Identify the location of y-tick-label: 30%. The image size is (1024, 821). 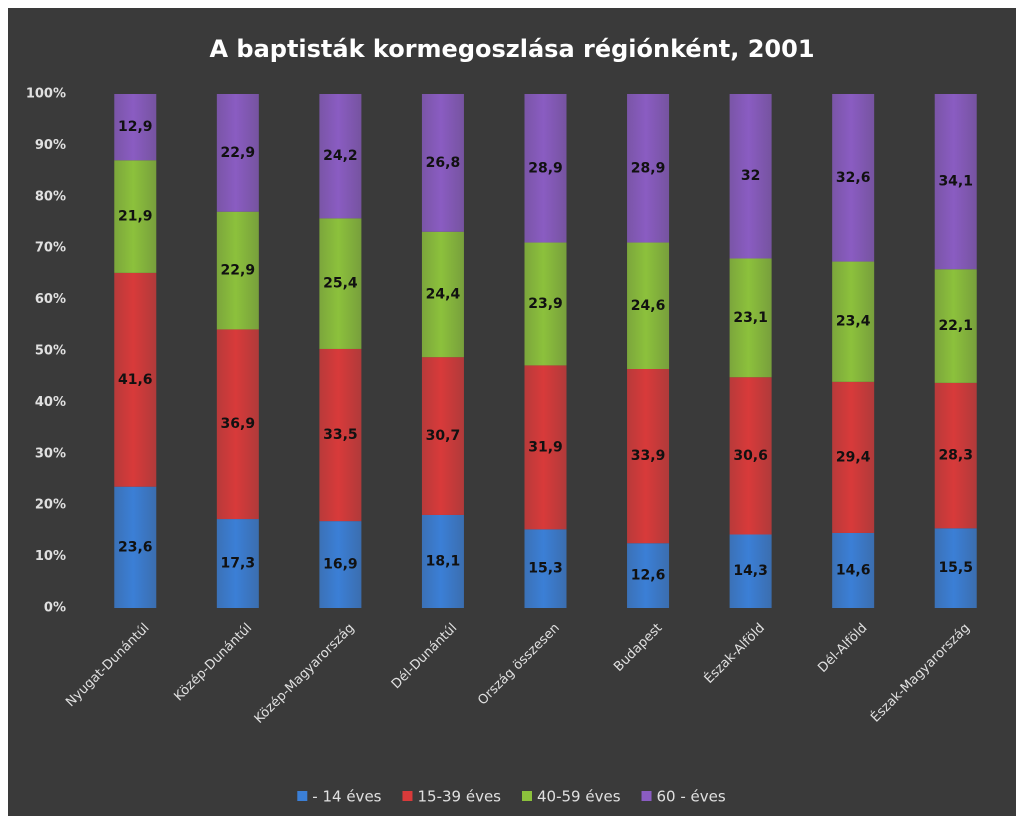
(50, 453).